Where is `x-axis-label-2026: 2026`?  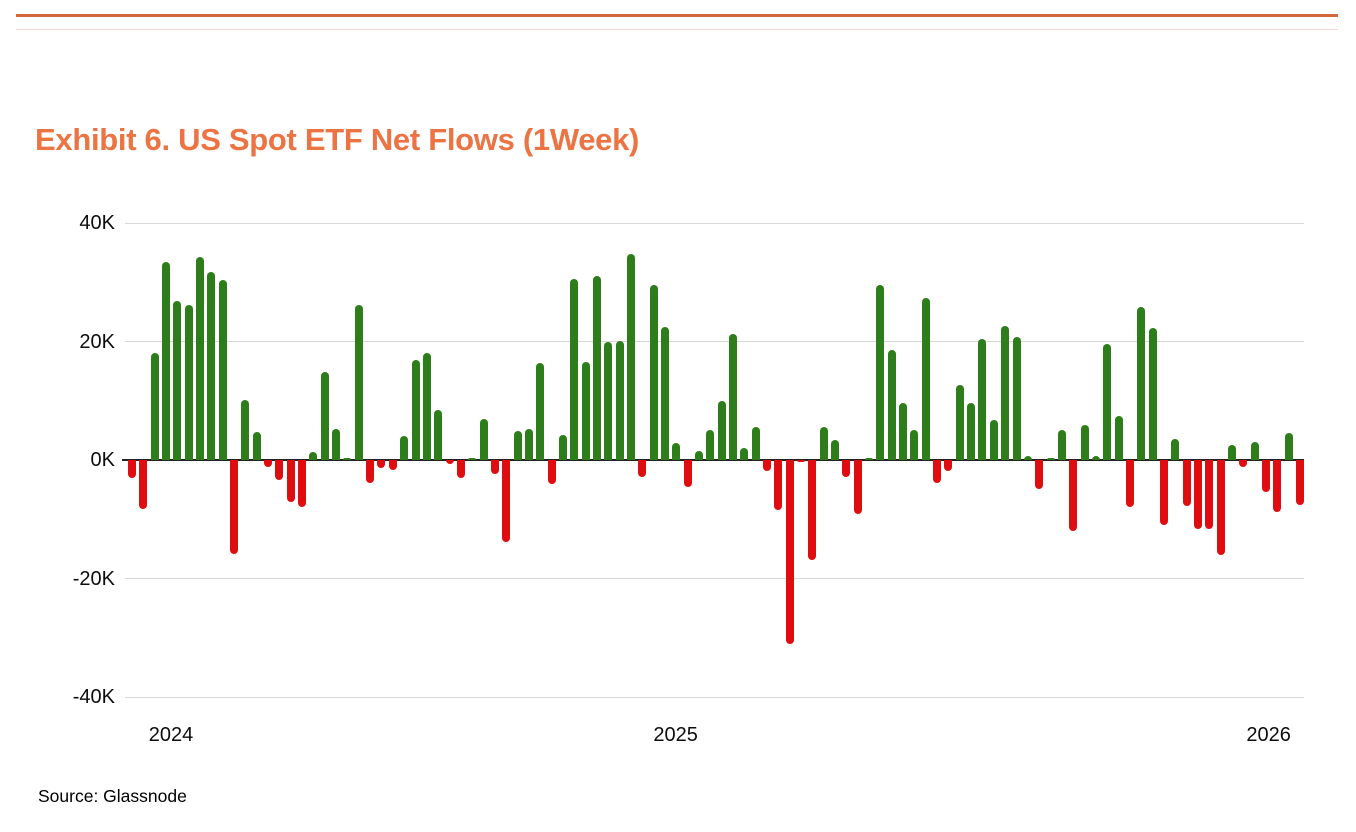
x-axis-label-2026: 2026 is located at coordinates (1268, 735).